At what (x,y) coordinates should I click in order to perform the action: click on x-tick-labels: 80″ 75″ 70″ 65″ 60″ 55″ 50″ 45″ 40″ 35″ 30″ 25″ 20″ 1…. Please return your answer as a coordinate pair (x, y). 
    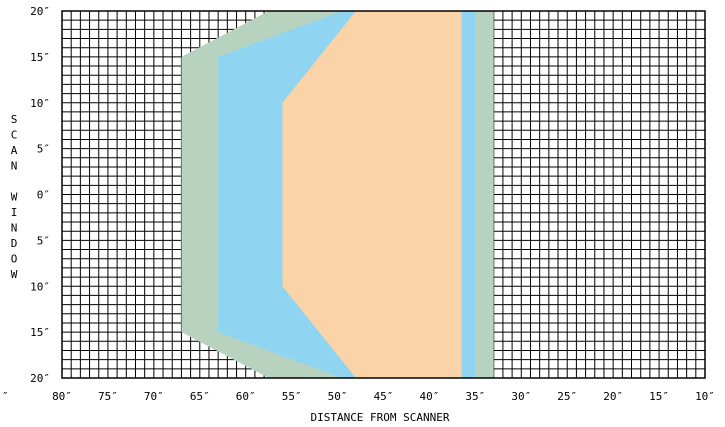
    Looking at the image, I should click on (383, 396).